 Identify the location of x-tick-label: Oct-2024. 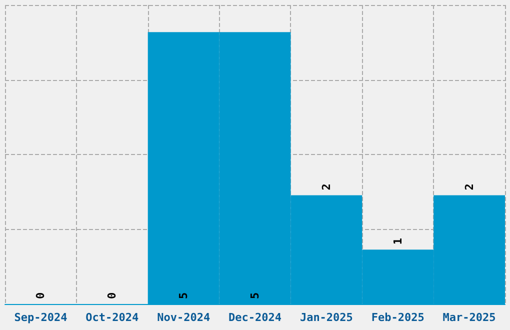
(113, 317).